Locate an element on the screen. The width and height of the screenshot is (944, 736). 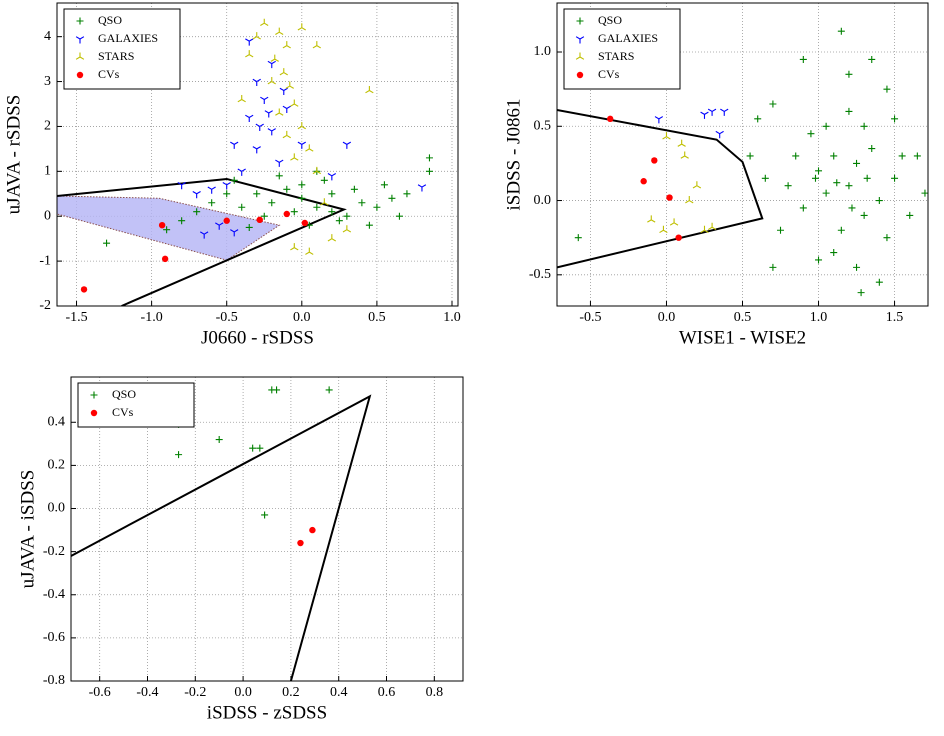
legend-label: STARS is located at coordinates (616, 56).